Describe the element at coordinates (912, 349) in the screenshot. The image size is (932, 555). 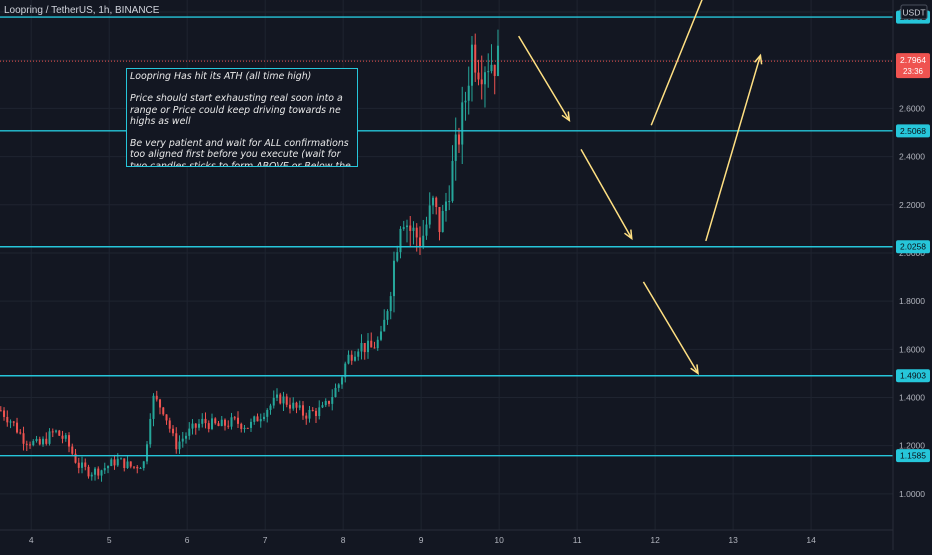
I see `price-tick-label: 1.6000` at that location.